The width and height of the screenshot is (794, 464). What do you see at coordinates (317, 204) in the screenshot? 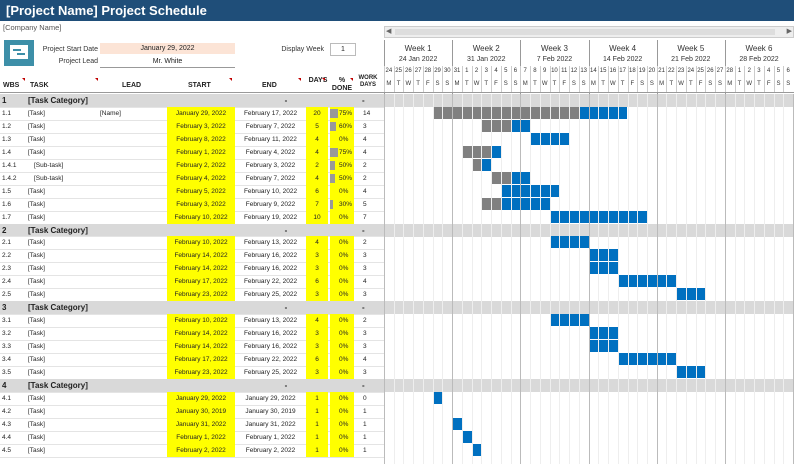
I see `days-cell: 7` at bounding box center [317, 204].